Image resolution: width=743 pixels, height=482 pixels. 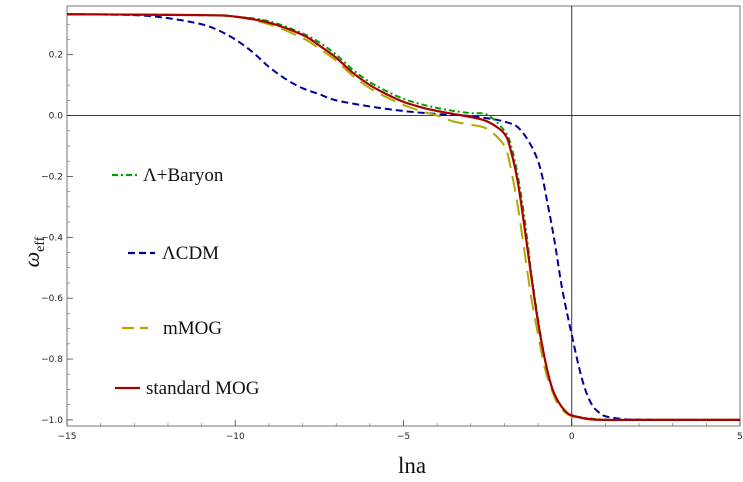 I want to click on y-tick-label: 0.2, so click(x=56, y=56).